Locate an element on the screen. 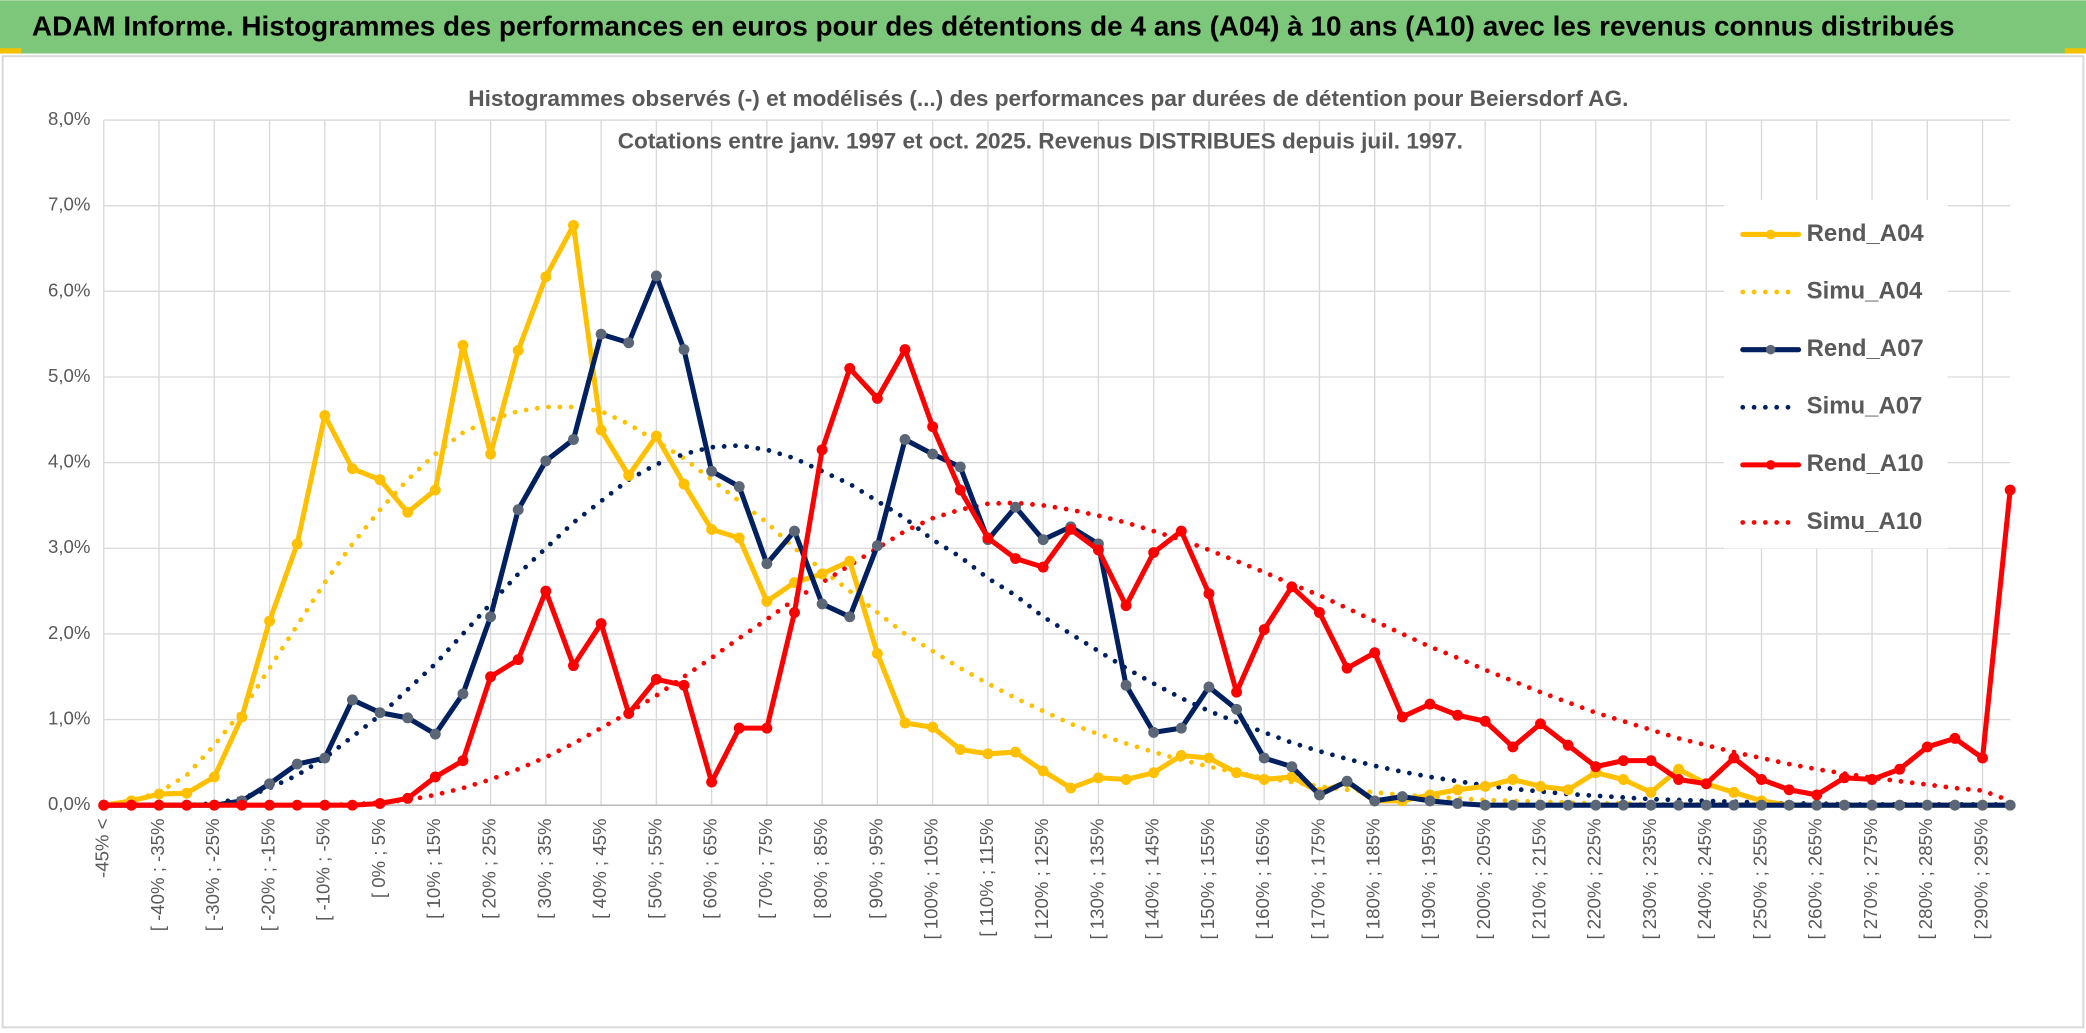 The image size is (2086, 1033). x-tick-label: [ 260% ; 265% is located at coordinates (1815, 878).